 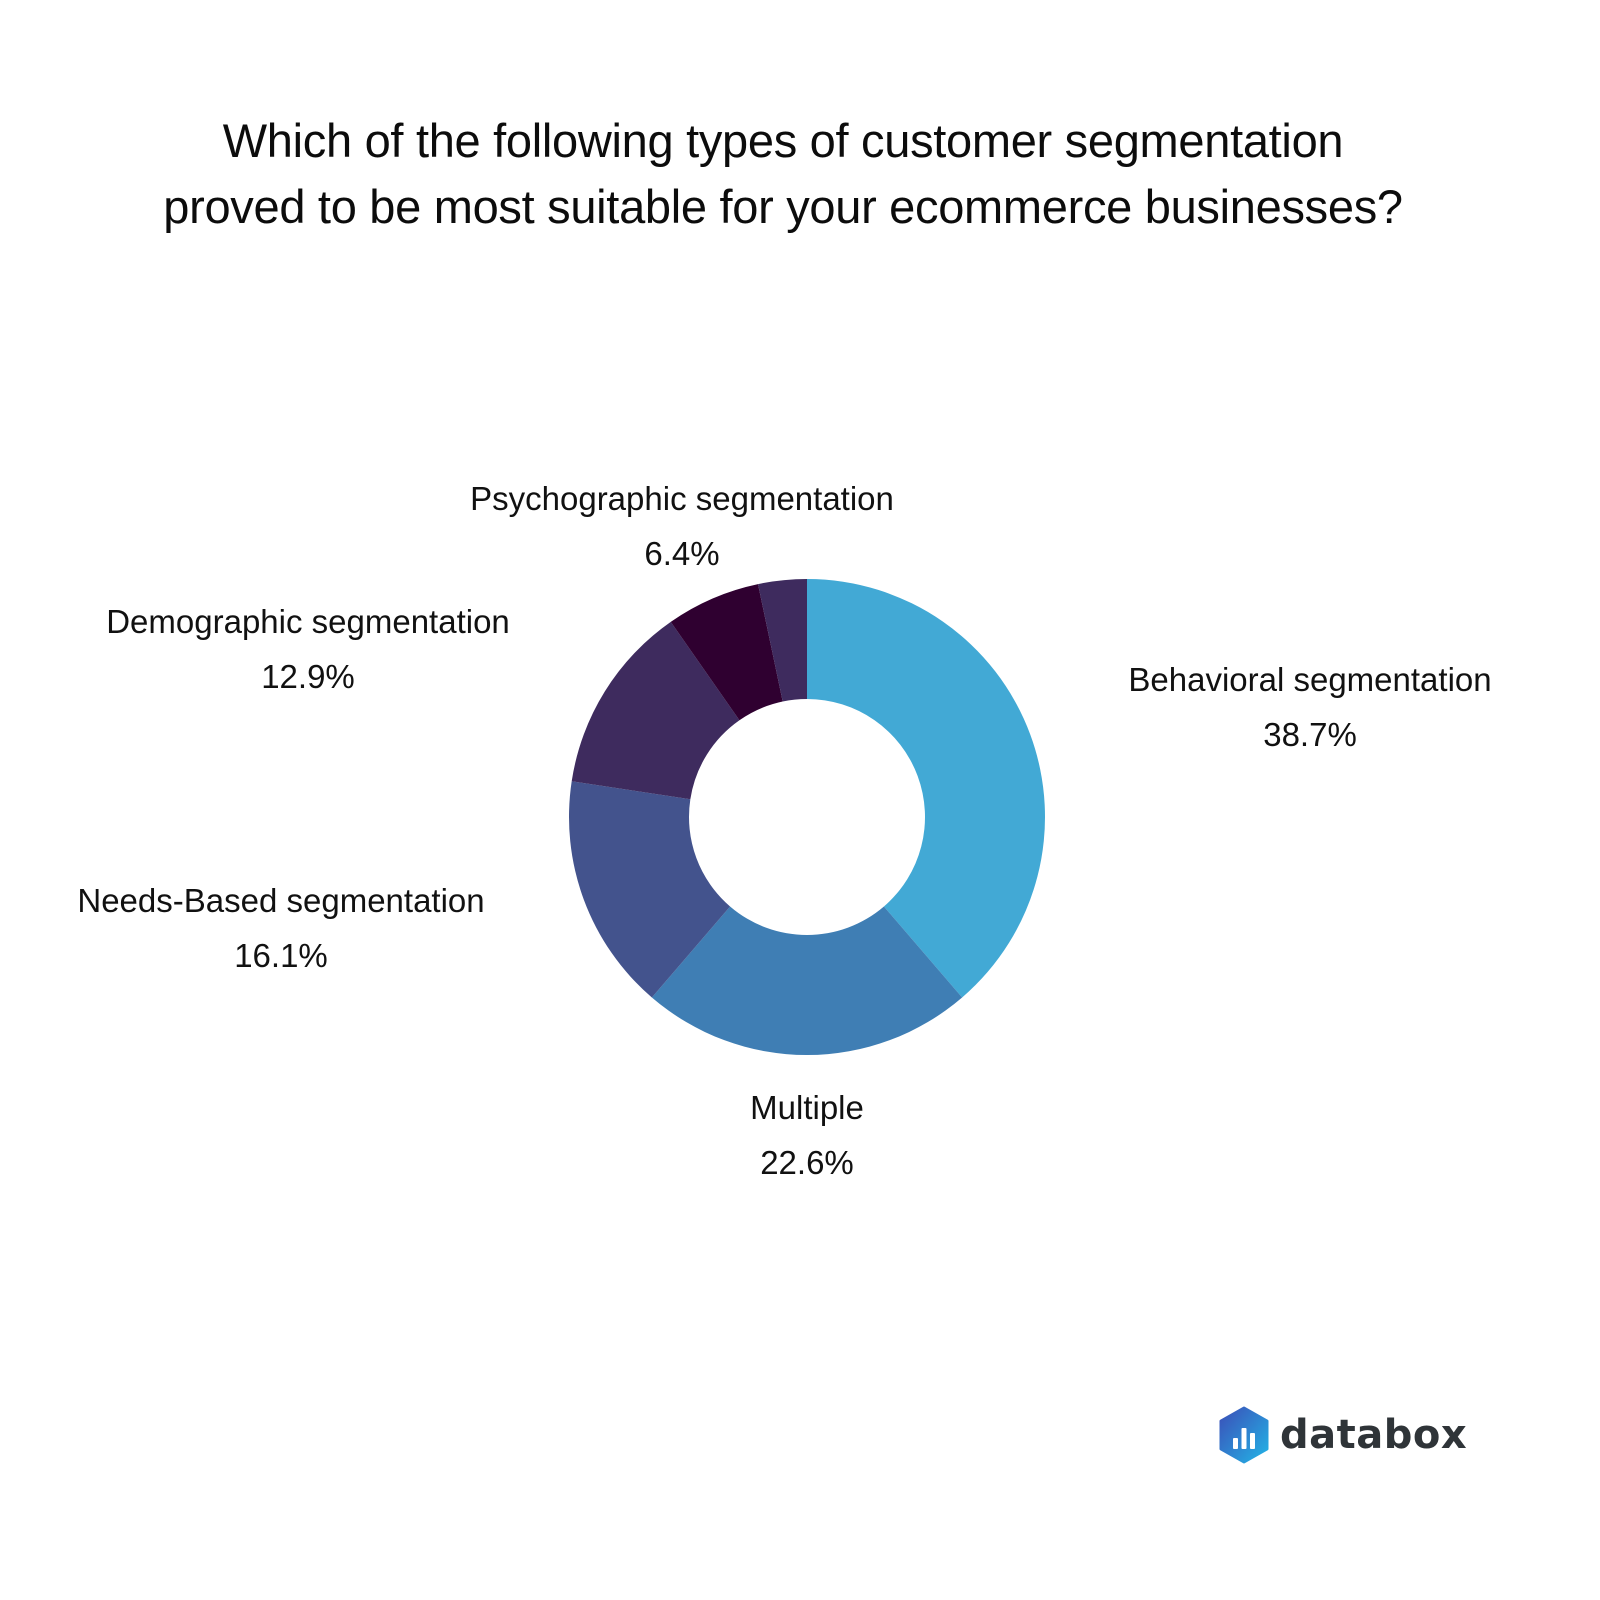 What do you see at coordinates (807, 1107) in the screenshot?
I see `label-category: Multiple` at bounding box center [807, 1107].